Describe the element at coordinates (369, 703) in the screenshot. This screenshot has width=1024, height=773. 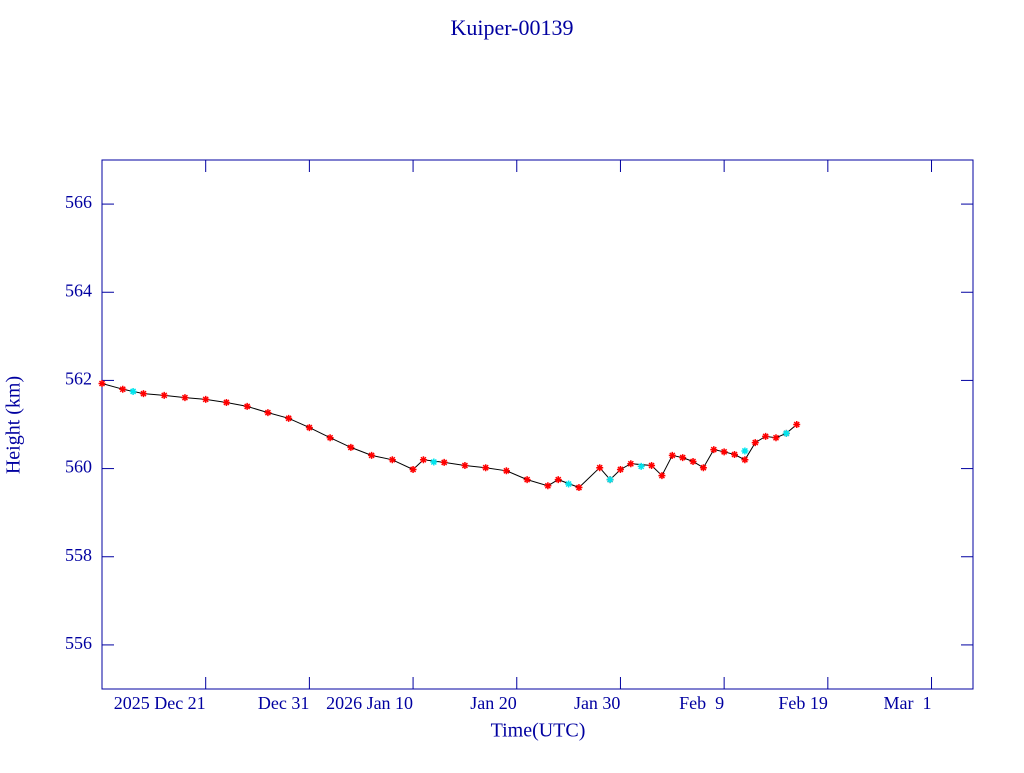
I see `x-tick-label: 2026 Jan 10` at that location.